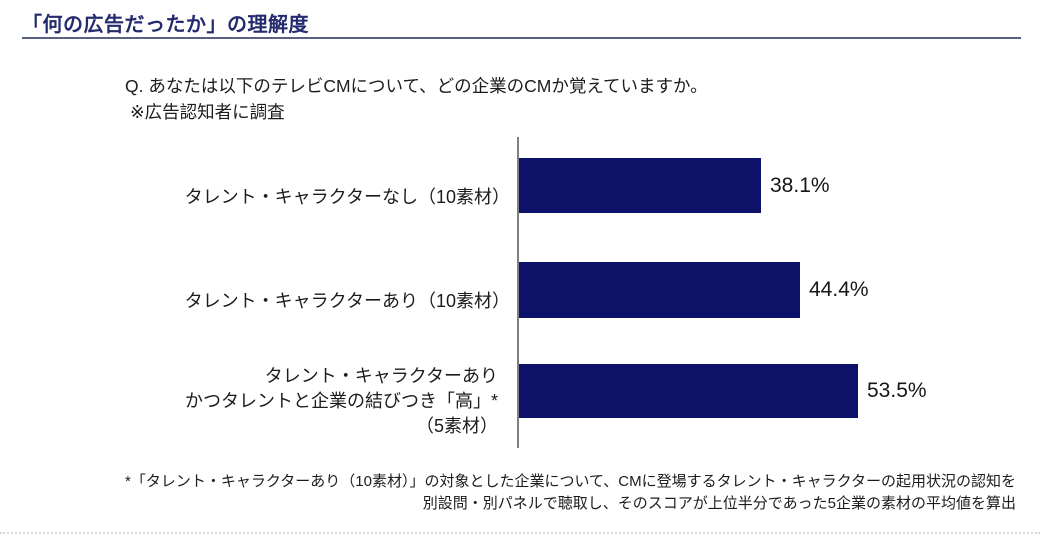  I want to click on question-text: Q. あなたは以下のテレビCMについて、どの企業のCMか覚えていますか。, so click(416, 86).